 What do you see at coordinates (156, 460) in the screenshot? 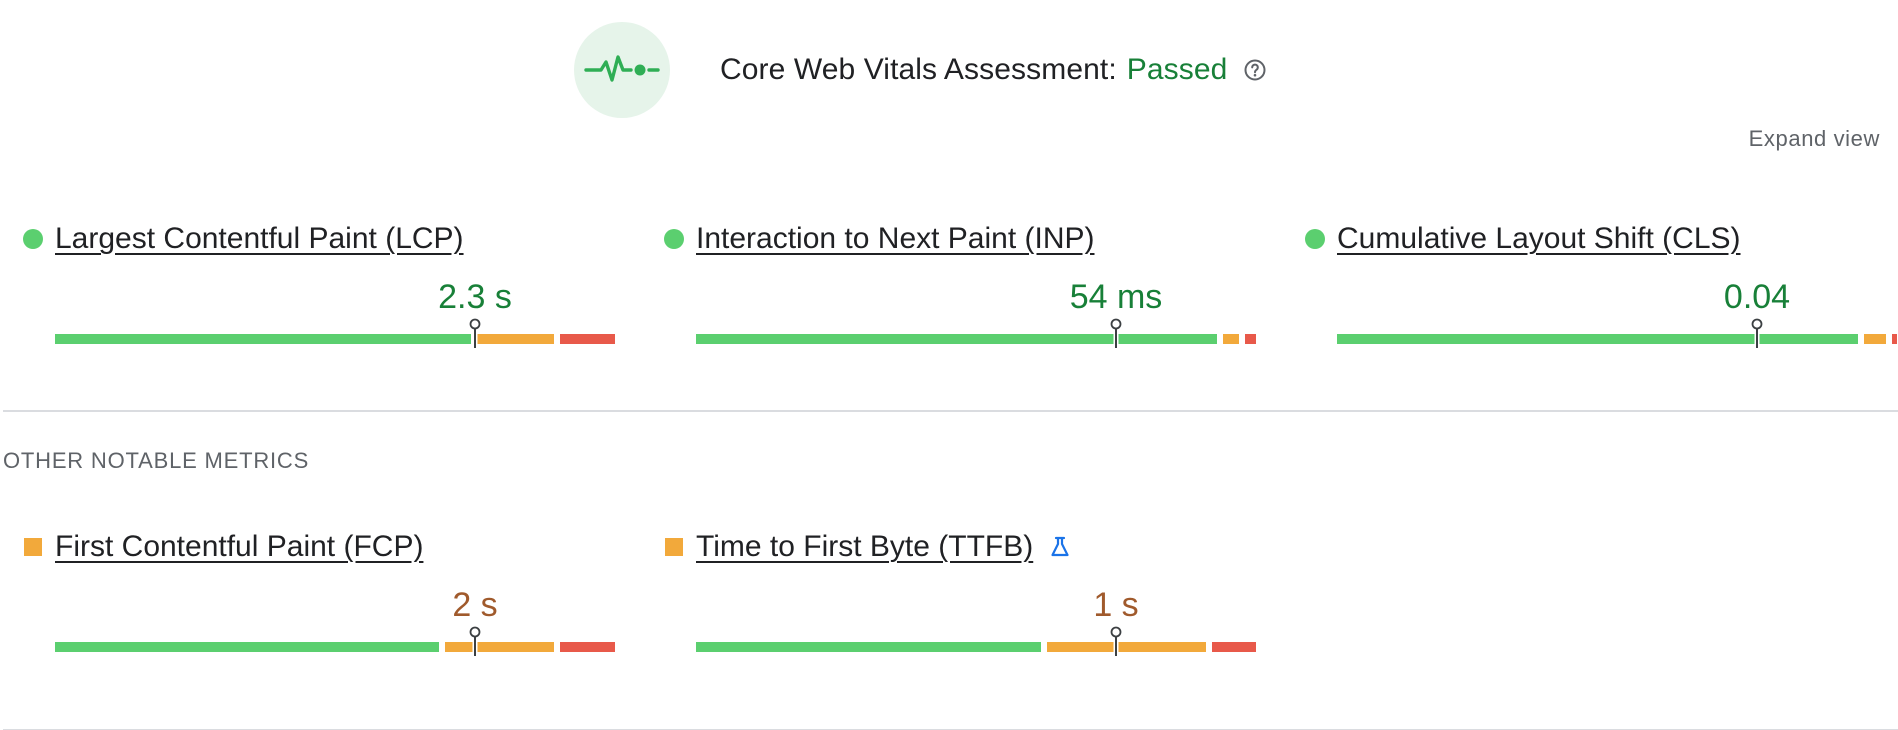
I see `other-metrics-heading: OTHER NOTABLE METRICS` at bounding box center [156, 460].